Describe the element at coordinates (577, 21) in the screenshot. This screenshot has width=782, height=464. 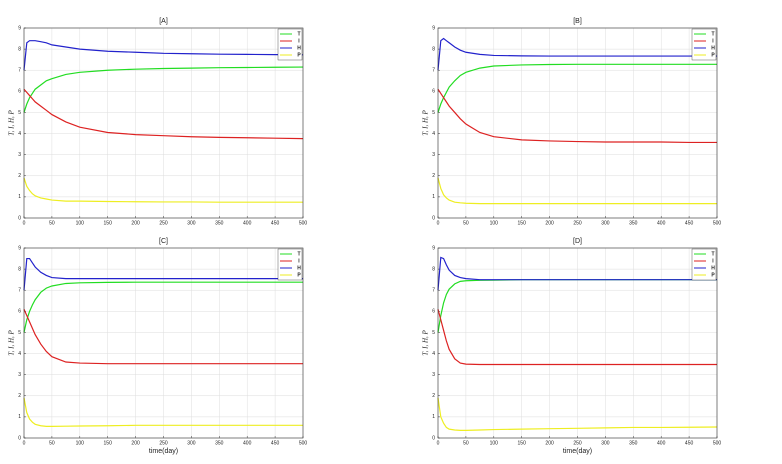
I see `chart-title: [B]` at that location.